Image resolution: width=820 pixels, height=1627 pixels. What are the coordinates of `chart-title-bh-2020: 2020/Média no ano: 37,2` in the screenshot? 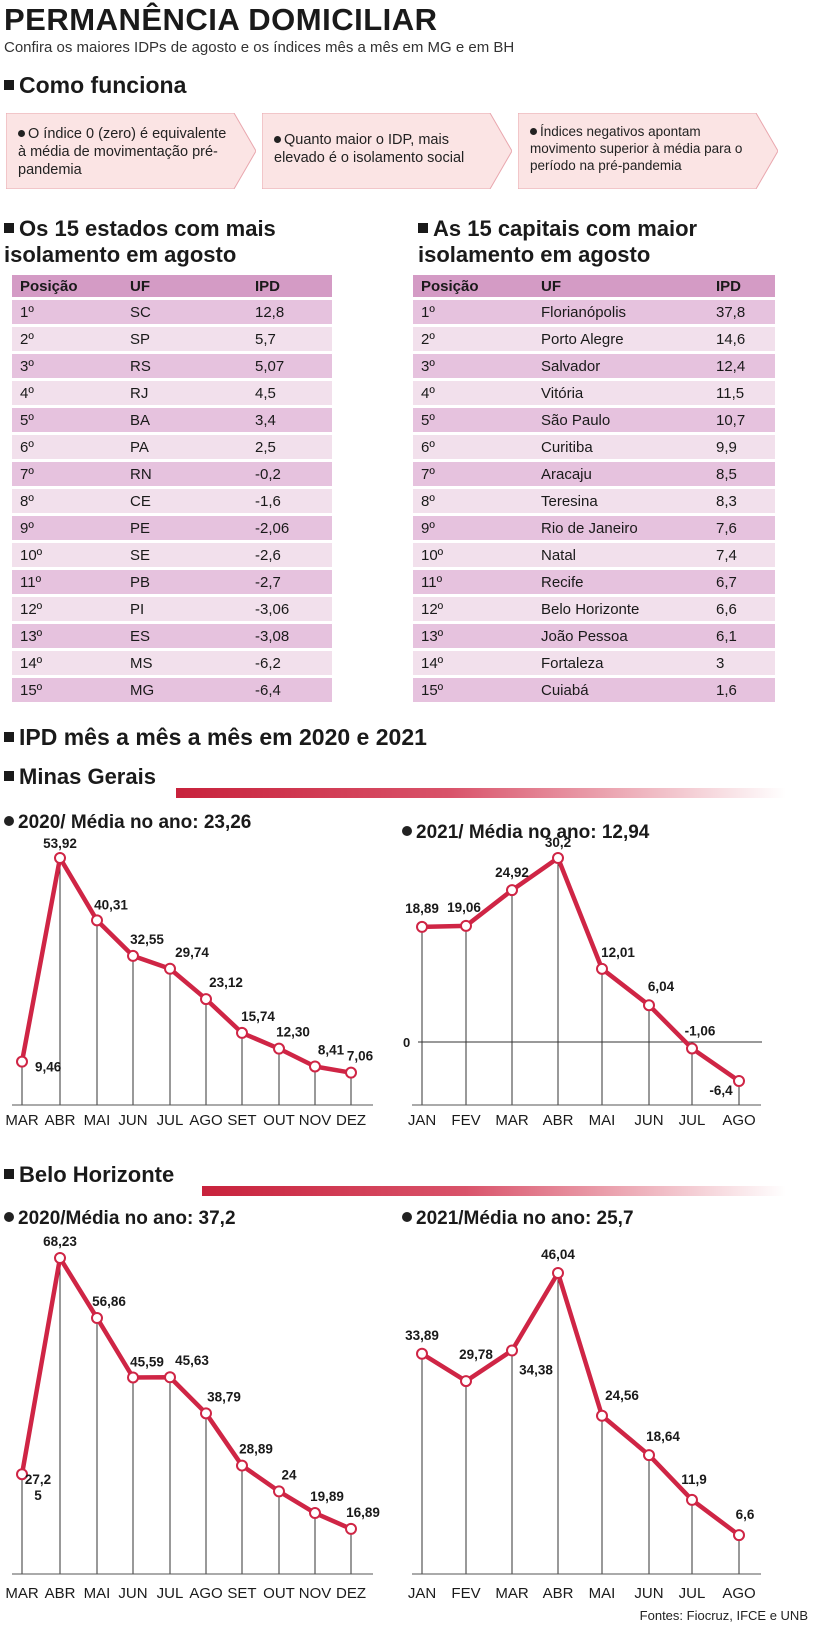 It's located at (120, 1219).